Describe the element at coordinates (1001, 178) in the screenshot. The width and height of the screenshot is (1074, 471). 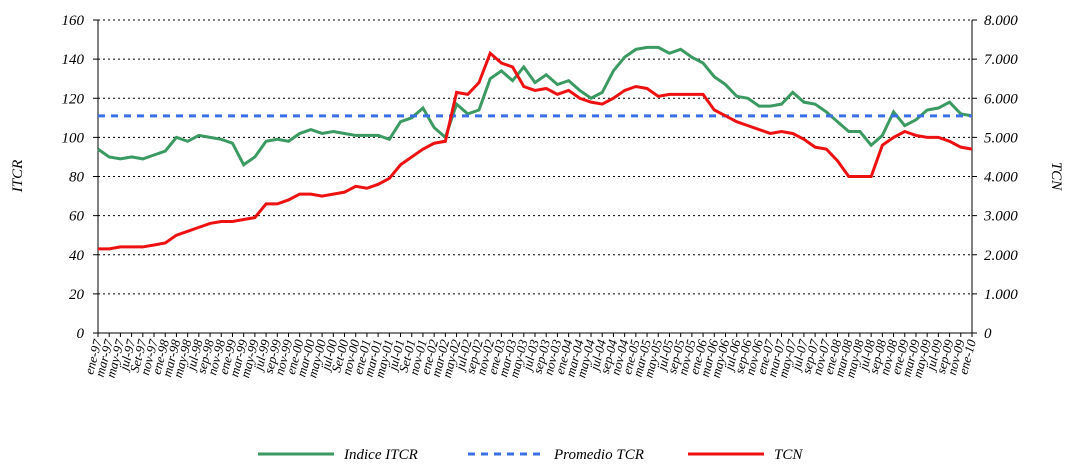
I see `y2-tick-label: 4.000` at that location.